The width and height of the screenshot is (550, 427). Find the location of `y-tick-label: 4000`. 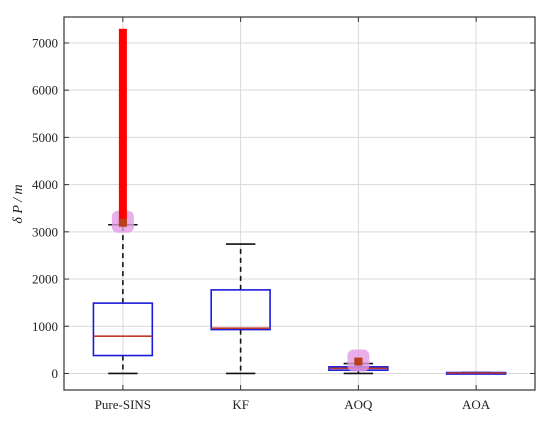

y-tick-label: 4000 is located at coordinates (45, 184).